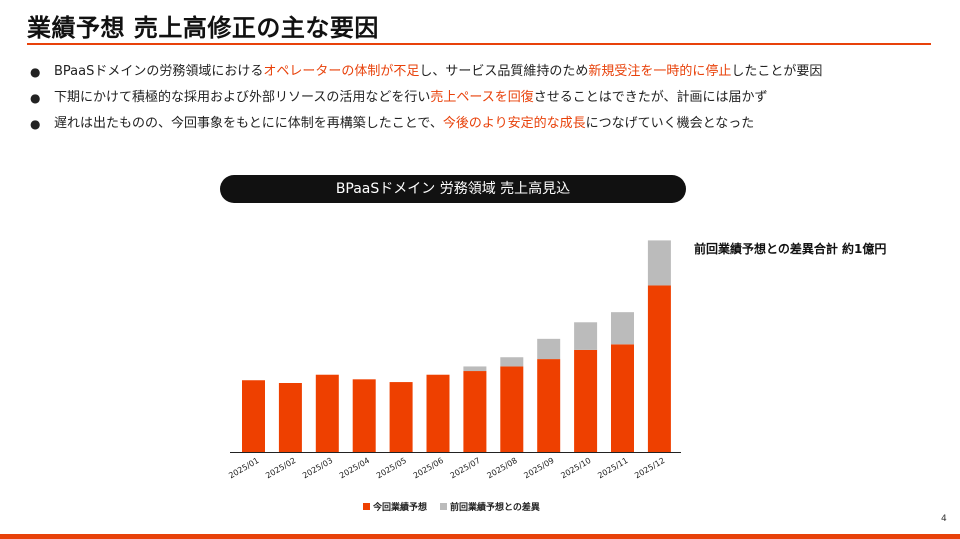 The width and height of the screenshot is (960, 539). What do you see at coordinates (280, 468) in the screenshot?
I see `x-tick-label: 2025/02` at bounding box center [280, 468].